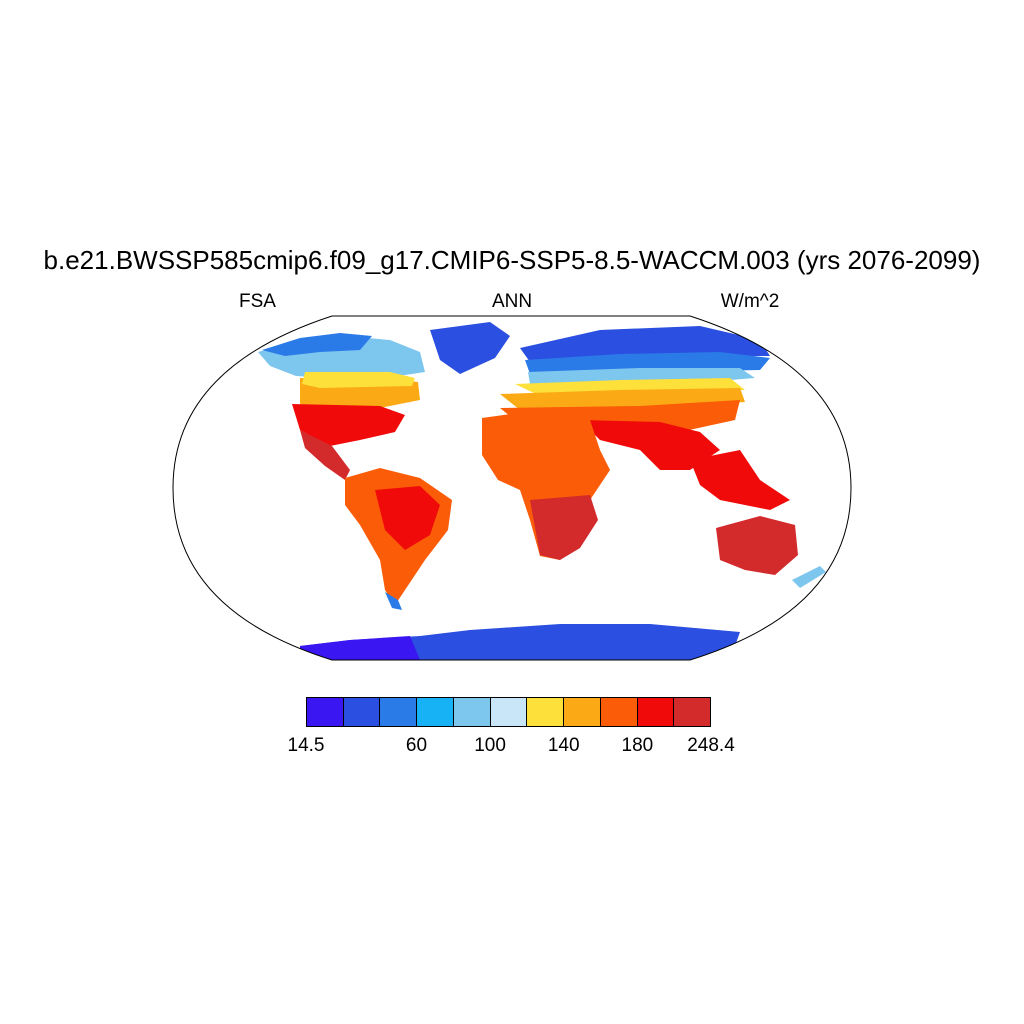  I want to click on north-america-band-yellow, so click(358, 380).